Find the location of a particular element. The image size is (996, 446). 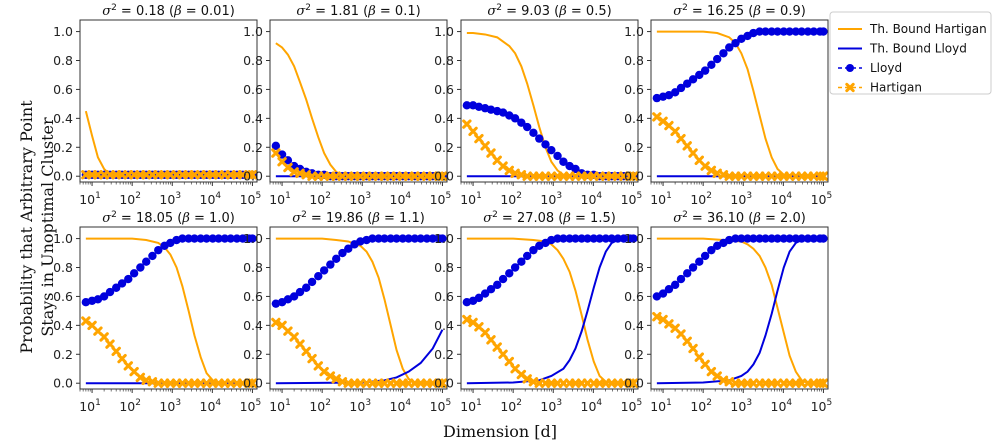

panel-title: σ2 = 0.18 (β = 0.01) is located at coordinates (168, 11).